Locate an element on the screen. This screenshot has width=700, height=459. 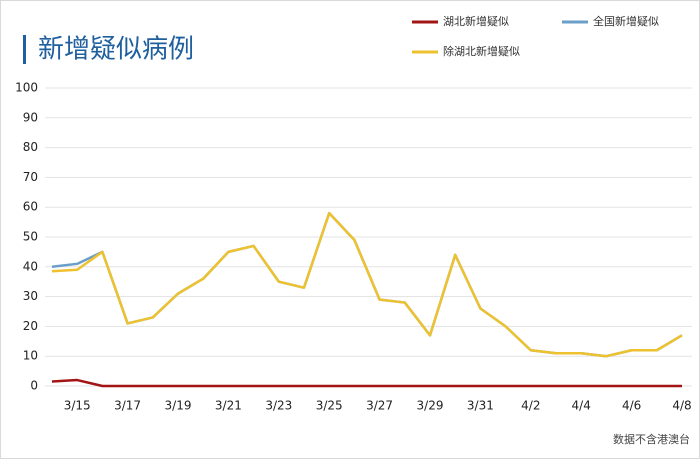
x-tick-label: 4/6 is located at coordinates (631, 406).